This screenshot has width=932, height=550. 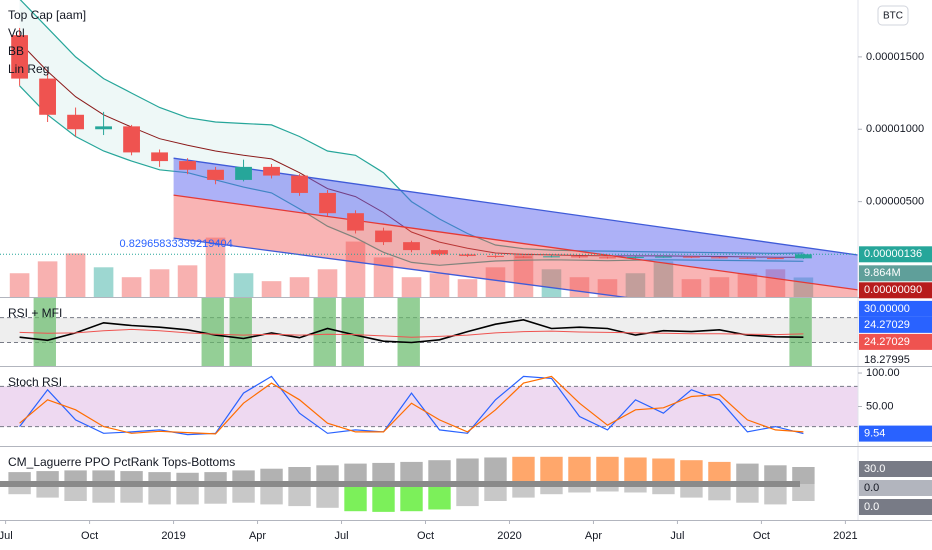 I want to click on linreg-lower-fill, so click(x=515, y=246).